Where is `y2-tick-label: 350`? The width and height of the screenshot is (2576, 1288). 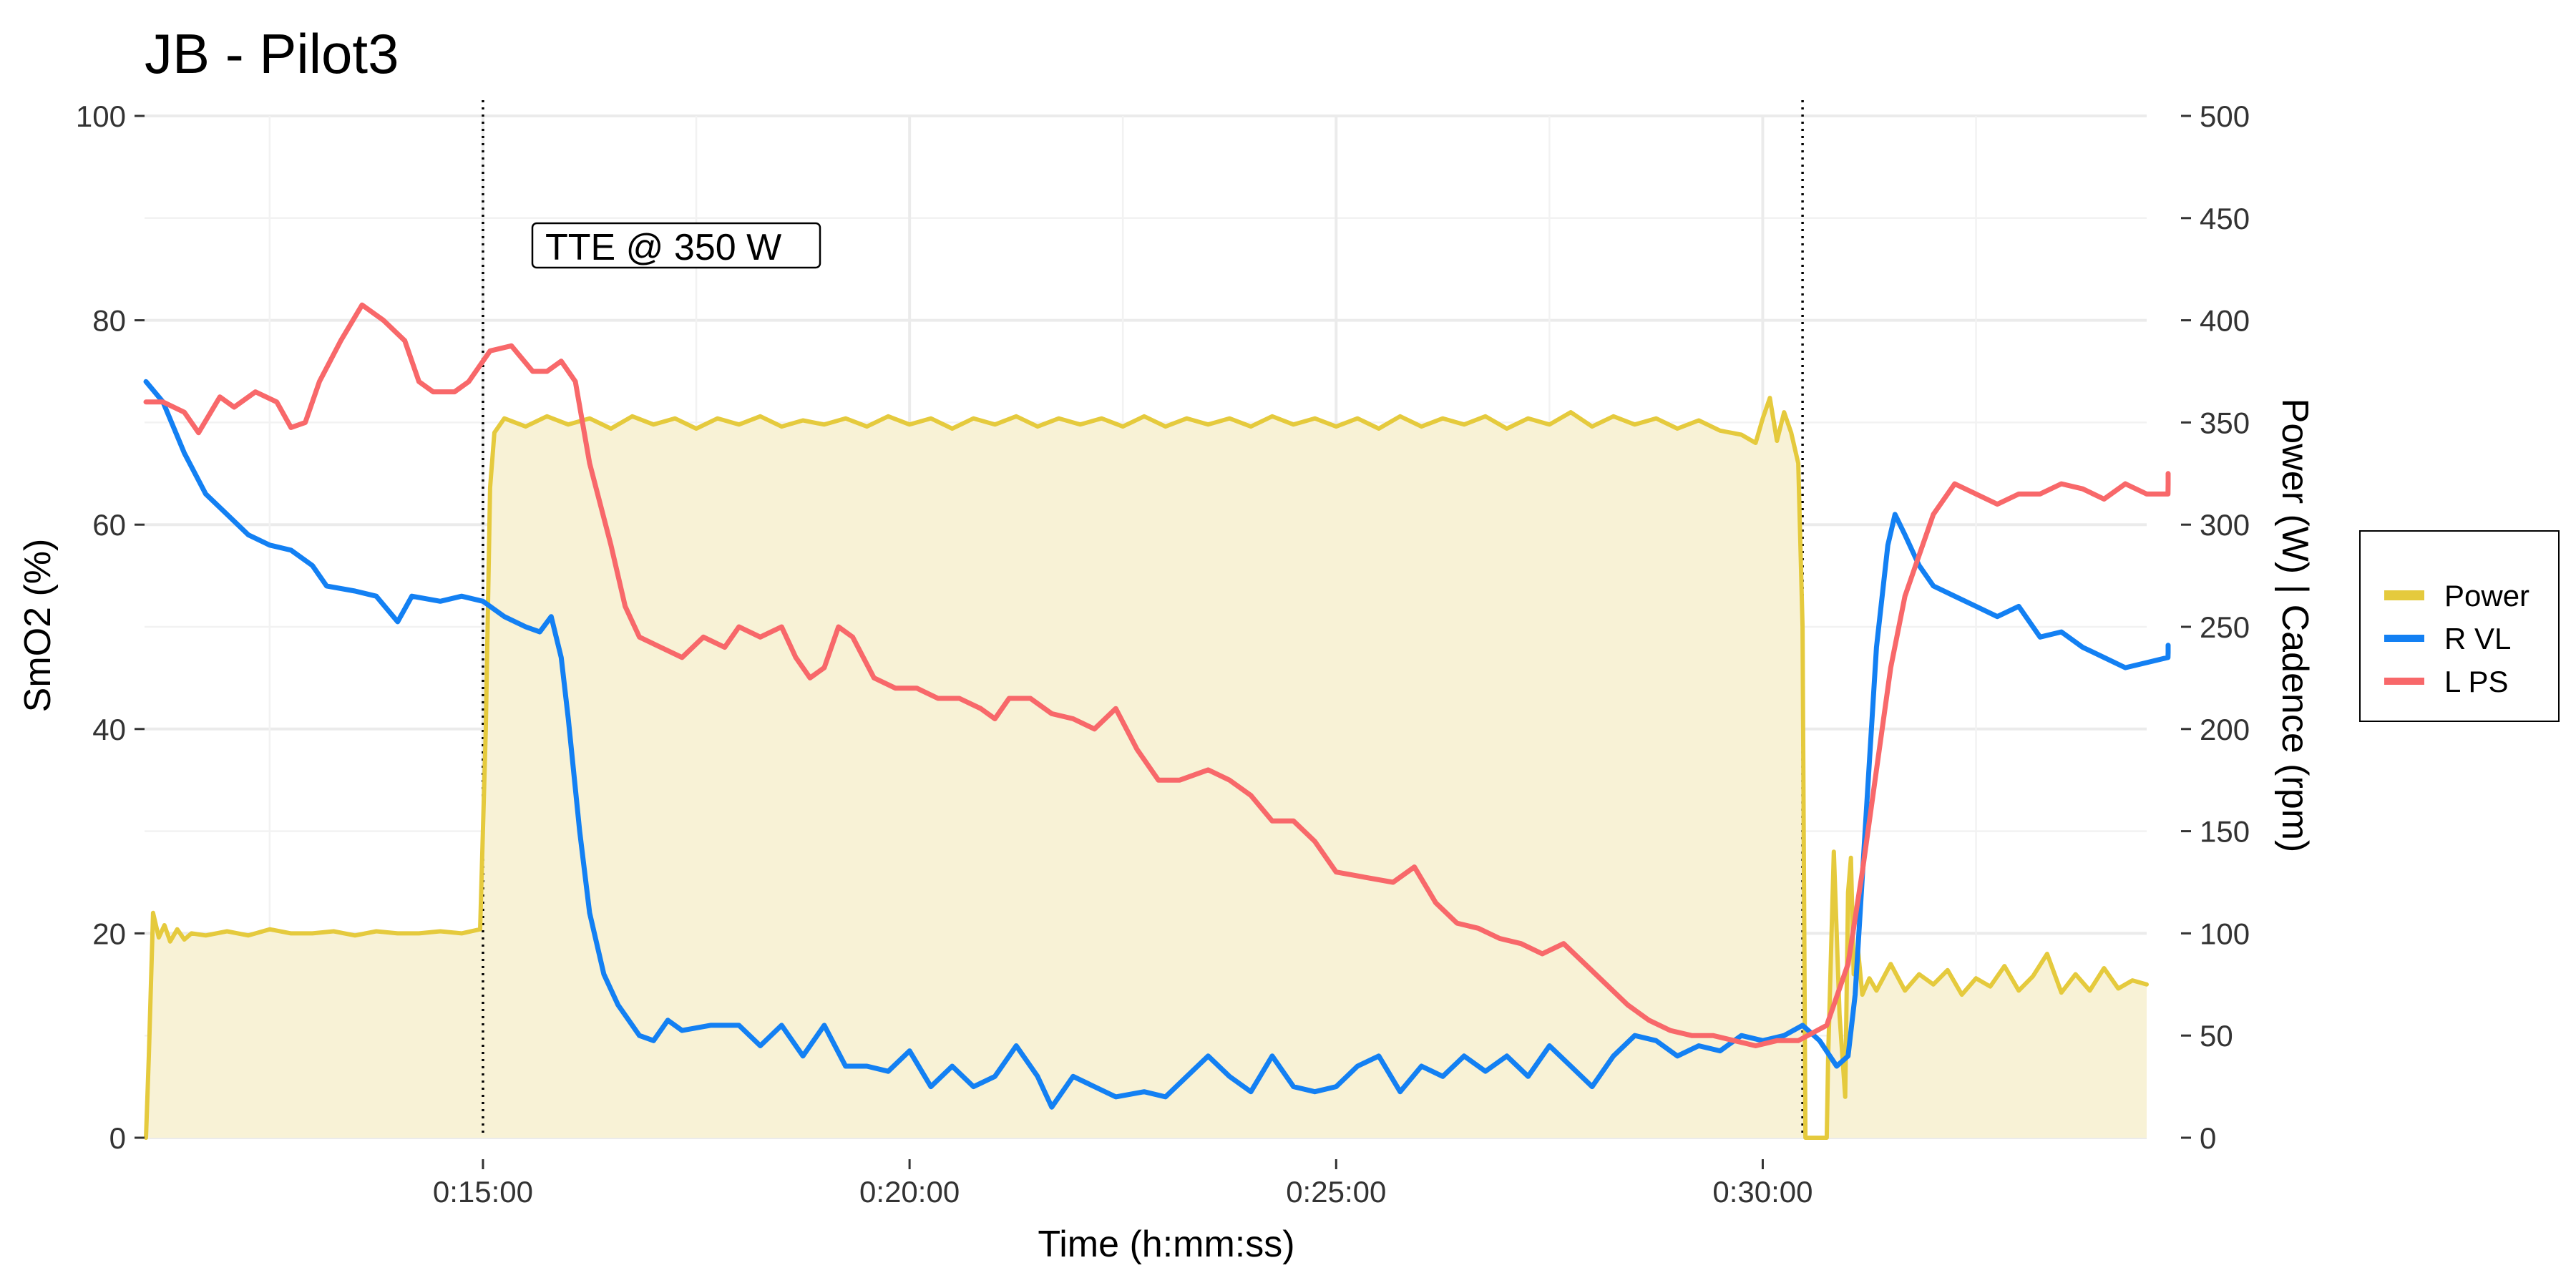
y2-tick-label: 350 is located at coordinates (2225, 422).